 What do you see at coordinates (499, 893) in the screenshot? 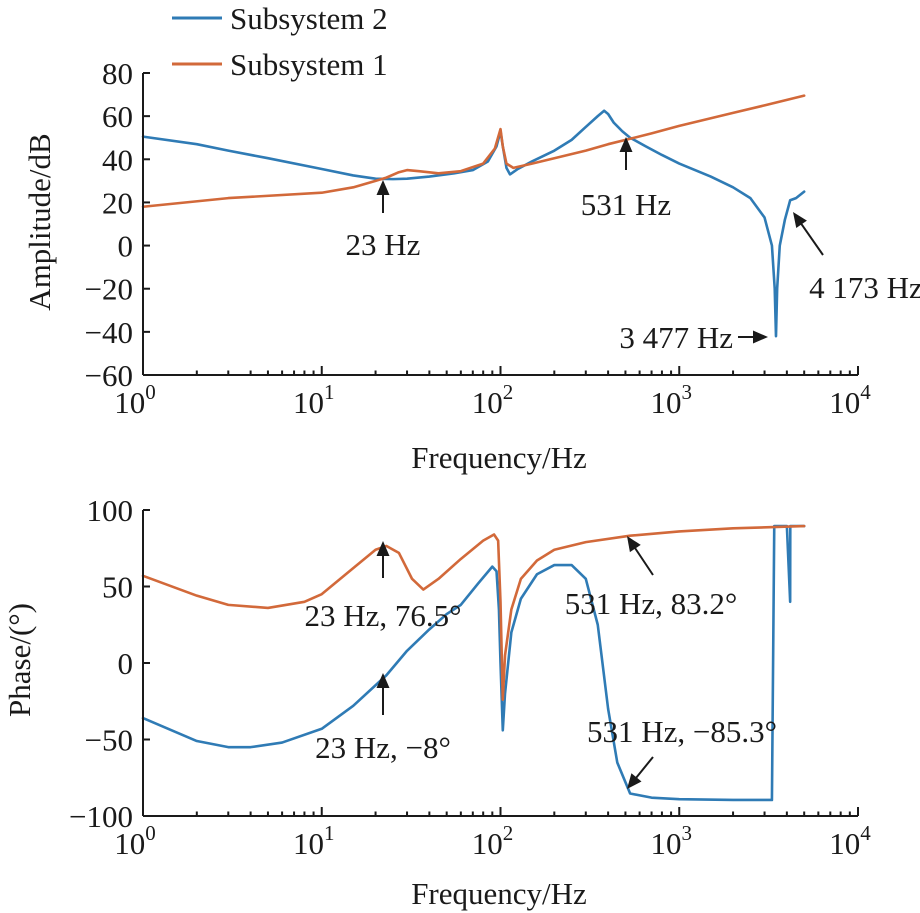
I see `phase-x-axis-label: Frequency/Hz` at bounding box center [499, 893].